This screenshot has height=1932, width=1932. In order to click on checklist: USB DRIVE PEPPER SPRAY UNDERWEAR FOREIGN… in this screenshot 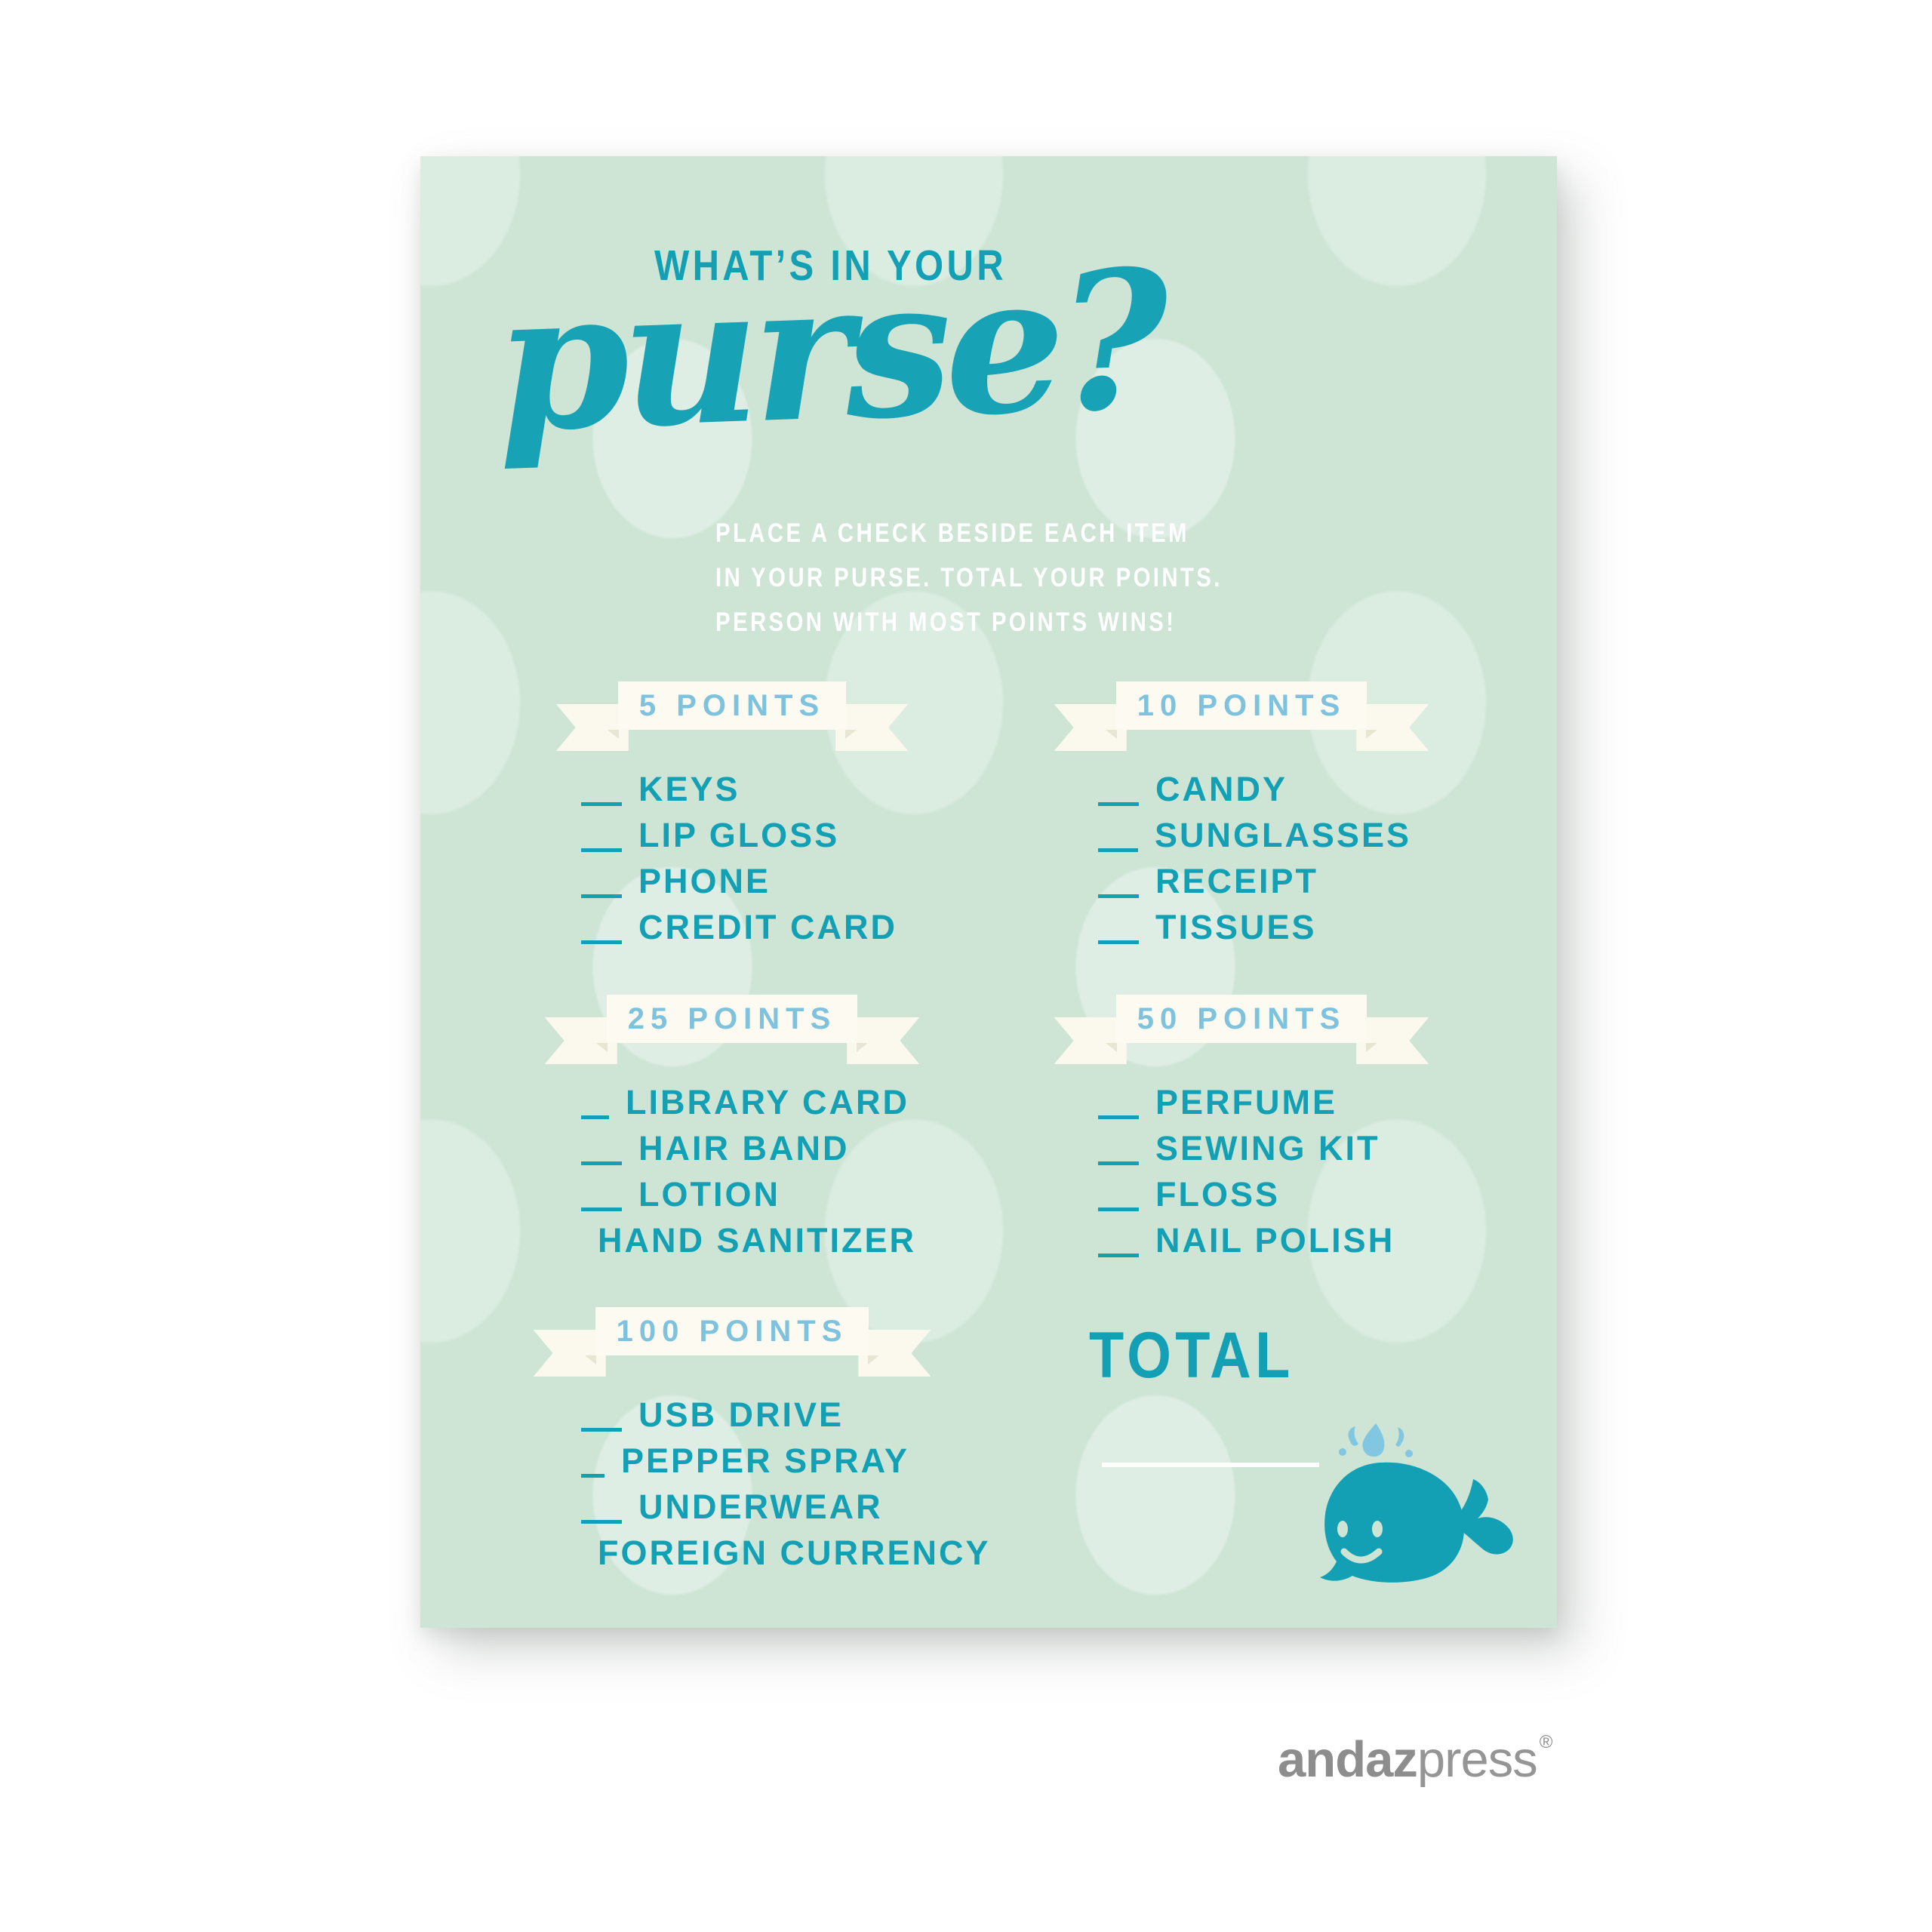, I will do `click(773, 1485)`.